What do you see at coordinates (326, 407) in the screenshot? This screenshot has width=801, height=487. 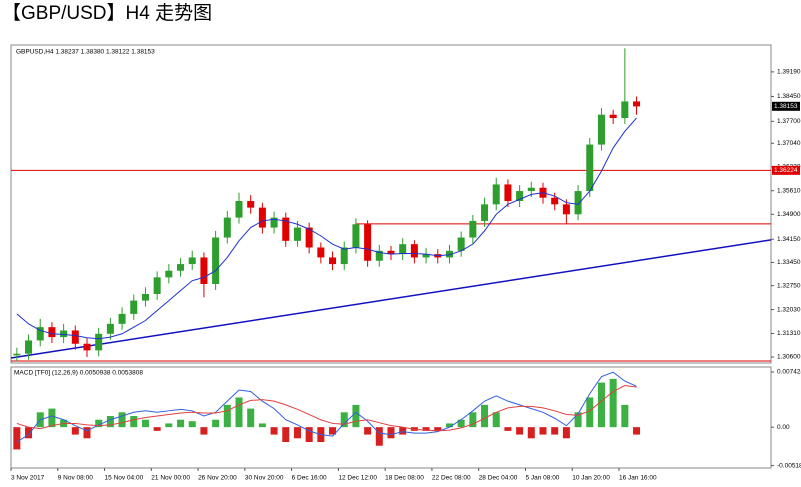 I see `macd-line` at bounding box center [326, 407].